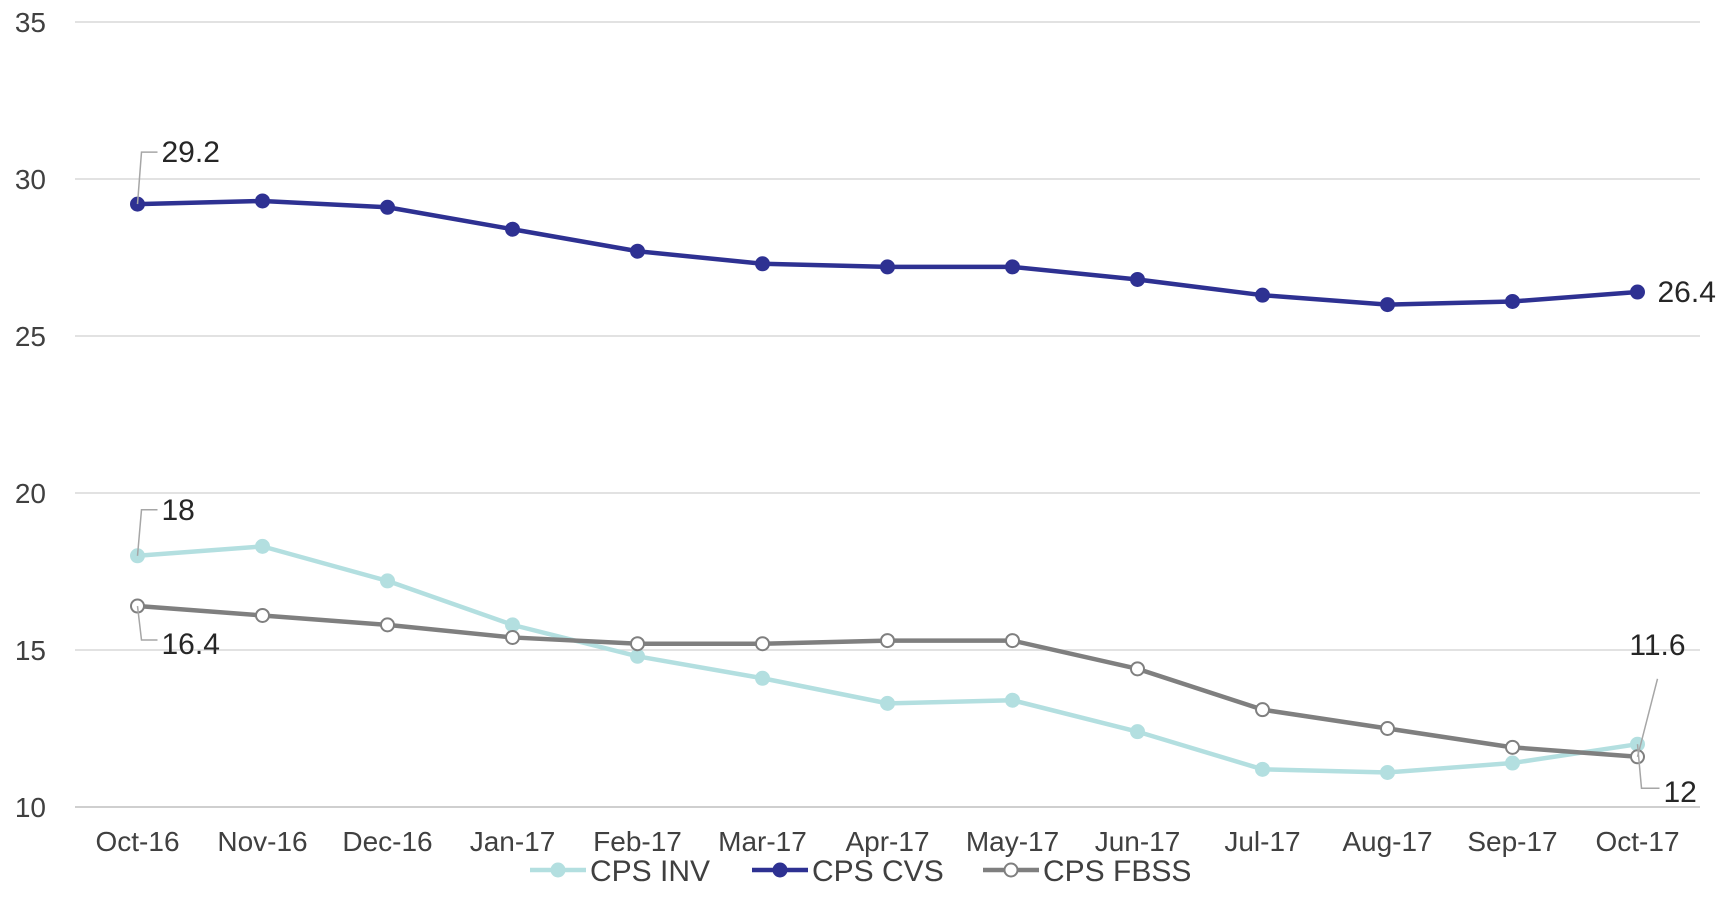 The height and width of the screenshot is (915, 1731). What do you see at coordinates (637, 841) in the screenshot?
I see `x-tick-label: Feb-17` at bounding box center [637, 841].